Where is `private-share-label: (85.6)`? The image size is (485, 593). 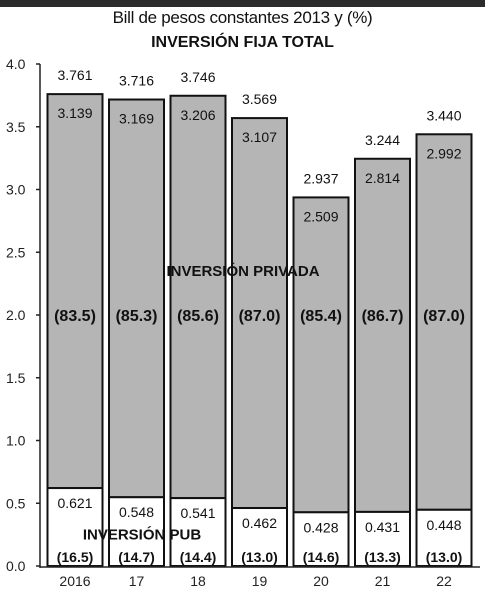 private-share-label: (85.6) is located at coordinates (198, 316).